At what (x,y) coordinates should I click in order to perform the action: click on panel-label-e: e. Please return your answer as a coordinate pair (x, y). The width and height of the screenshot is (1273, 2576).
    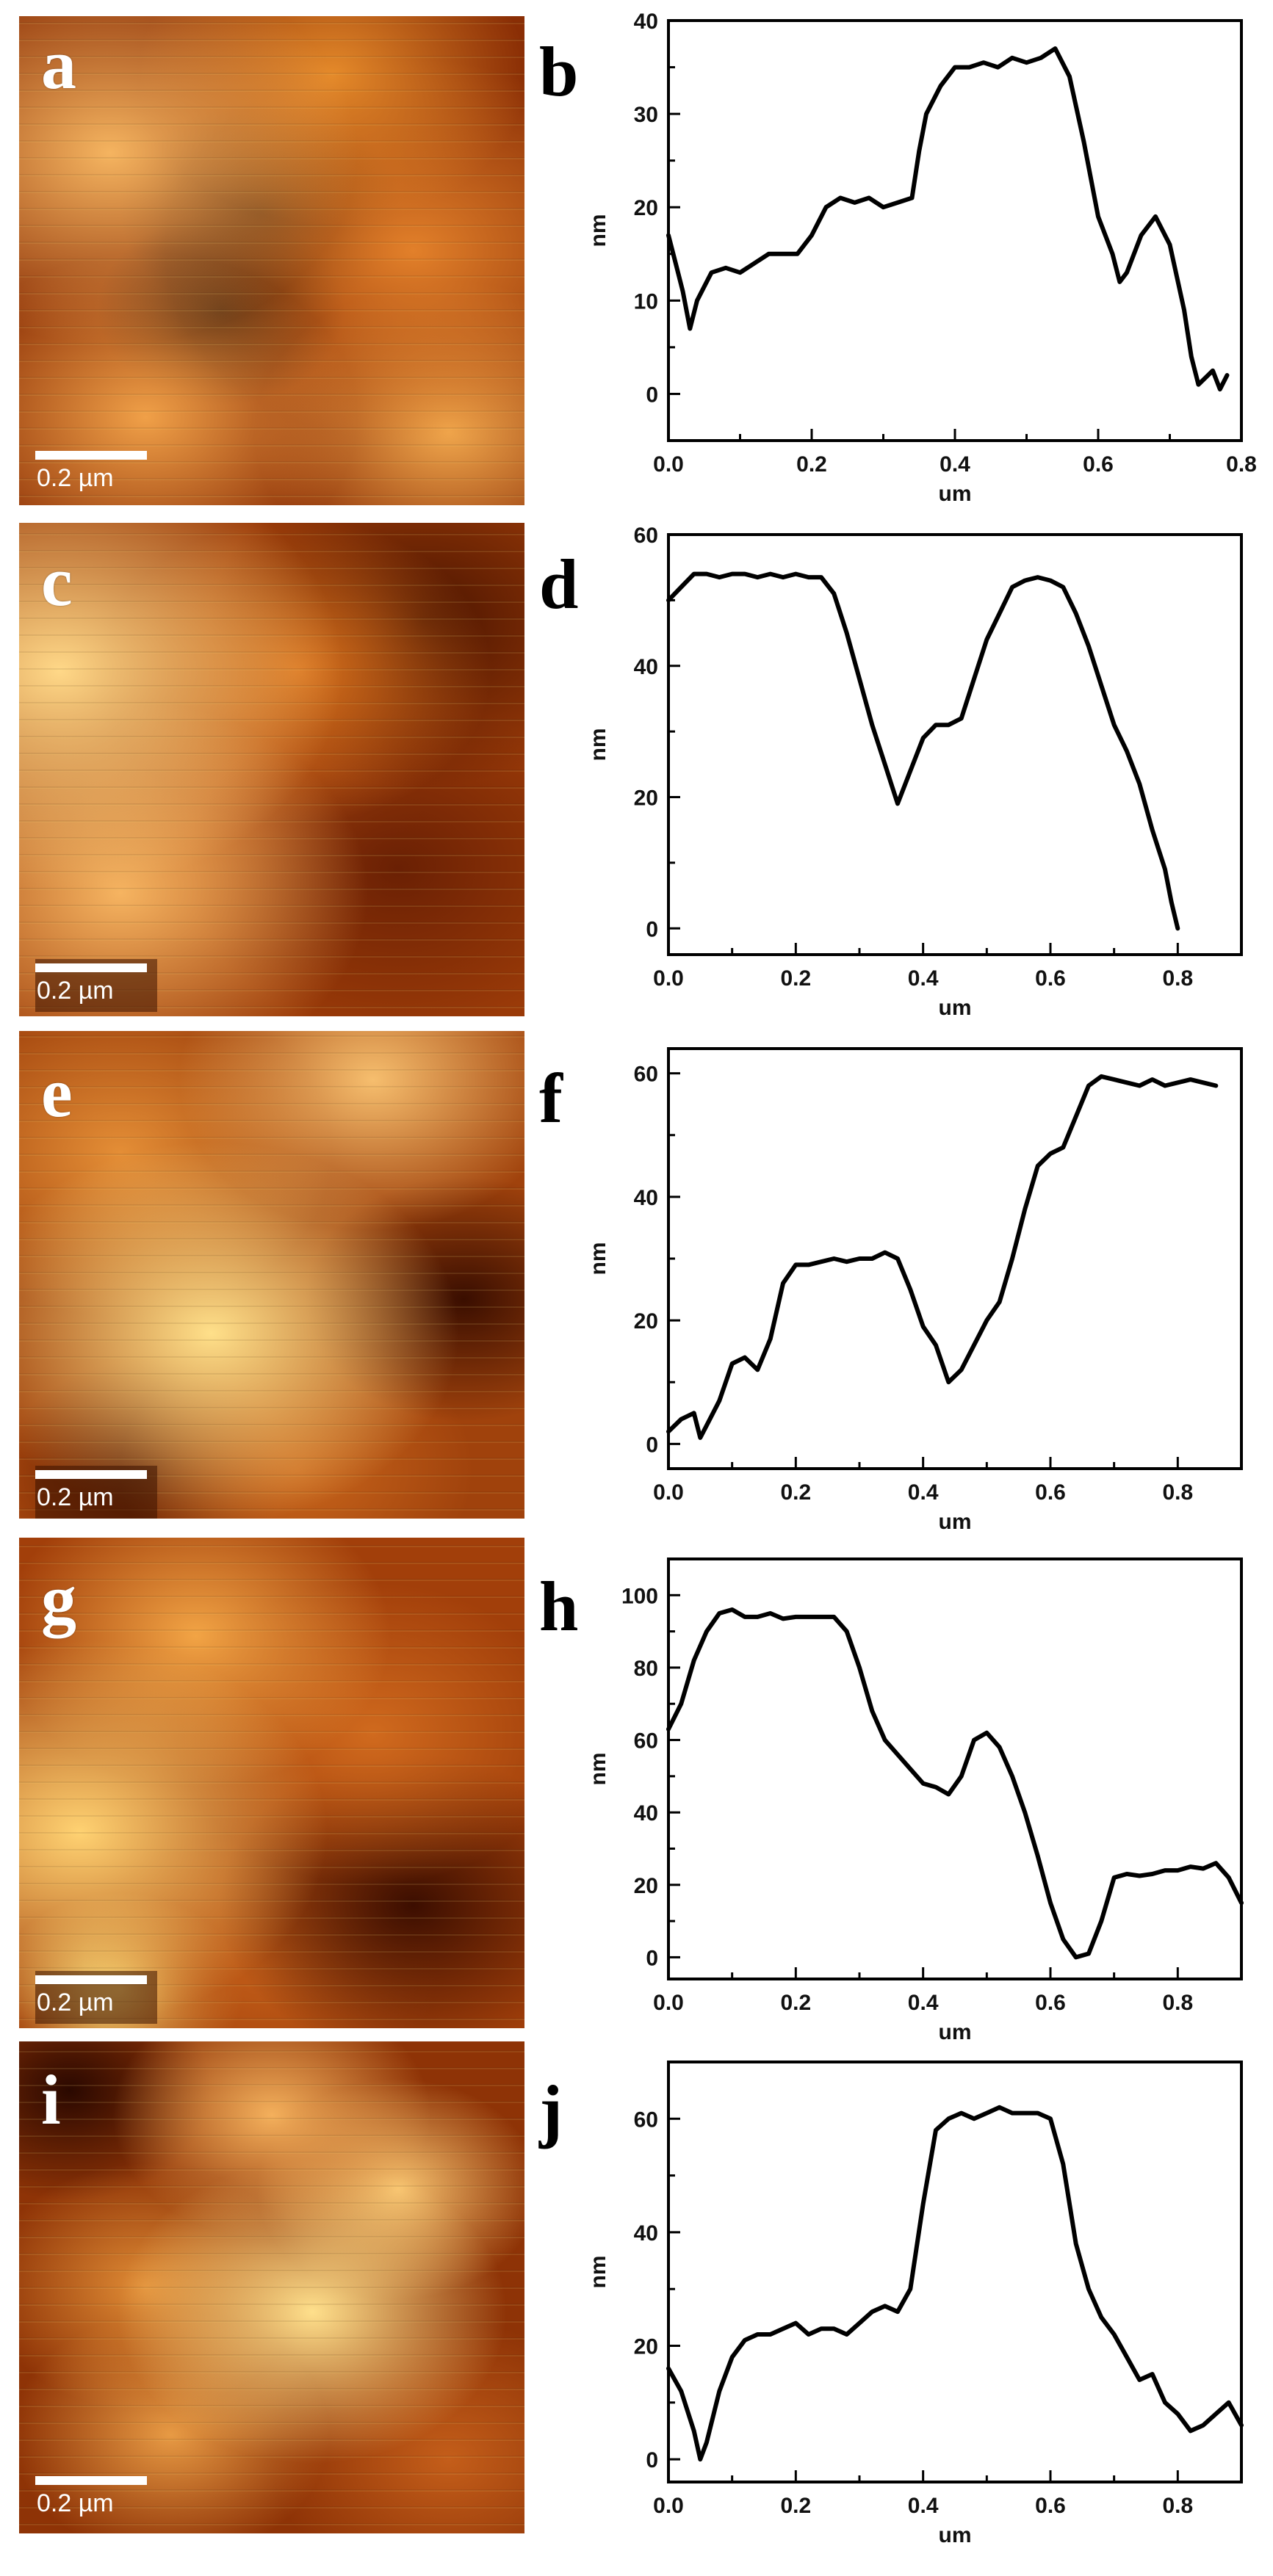
    Looking at the image, I should click on (57, 1092).